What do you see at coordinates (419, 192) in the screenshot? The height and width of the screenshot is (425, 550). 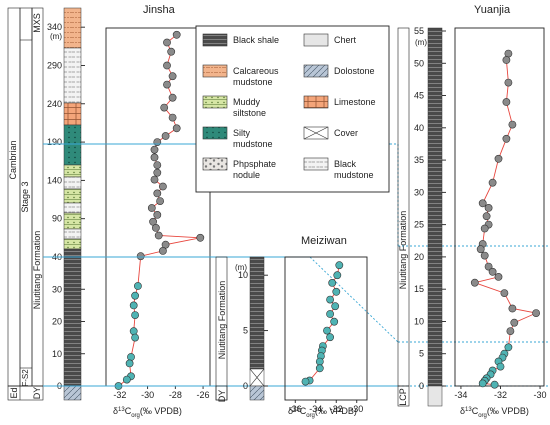 I see `yuanjia-ytick-label: 30` at bounding box center [419, 192].